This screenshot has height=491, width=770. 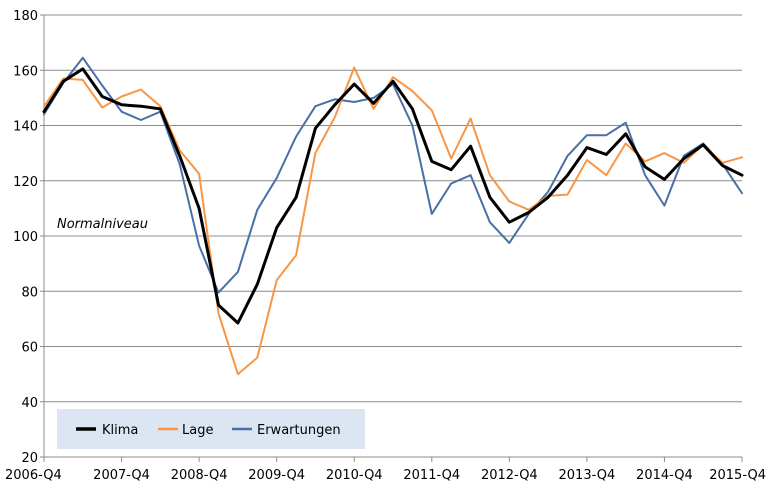 I want to click on y-tick-label: 40, so click(x=29, y=403).